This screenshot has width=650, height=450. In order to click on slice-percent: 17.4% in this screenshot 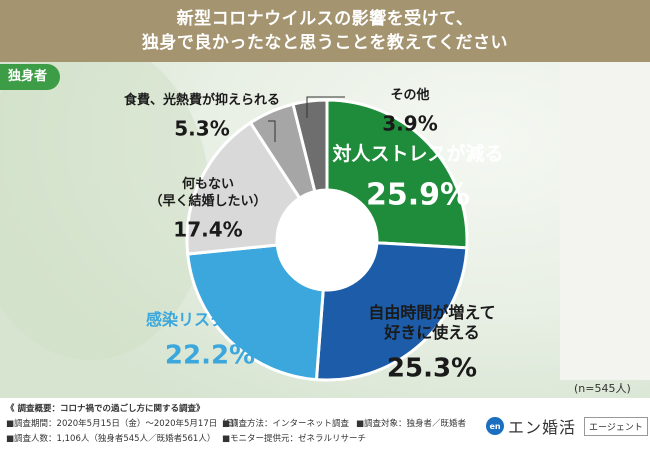, I will do `click(207, 229)`.